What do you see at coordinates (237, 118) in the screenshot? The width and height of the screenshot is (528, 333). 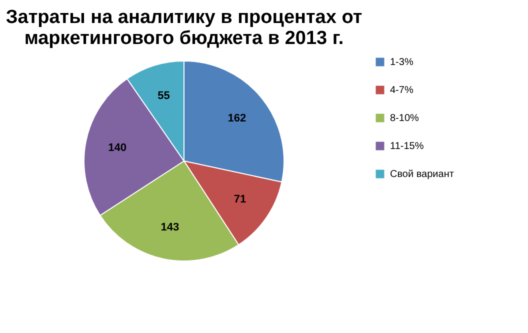 I see `data-label: 162` at bounding box center [237, 118].